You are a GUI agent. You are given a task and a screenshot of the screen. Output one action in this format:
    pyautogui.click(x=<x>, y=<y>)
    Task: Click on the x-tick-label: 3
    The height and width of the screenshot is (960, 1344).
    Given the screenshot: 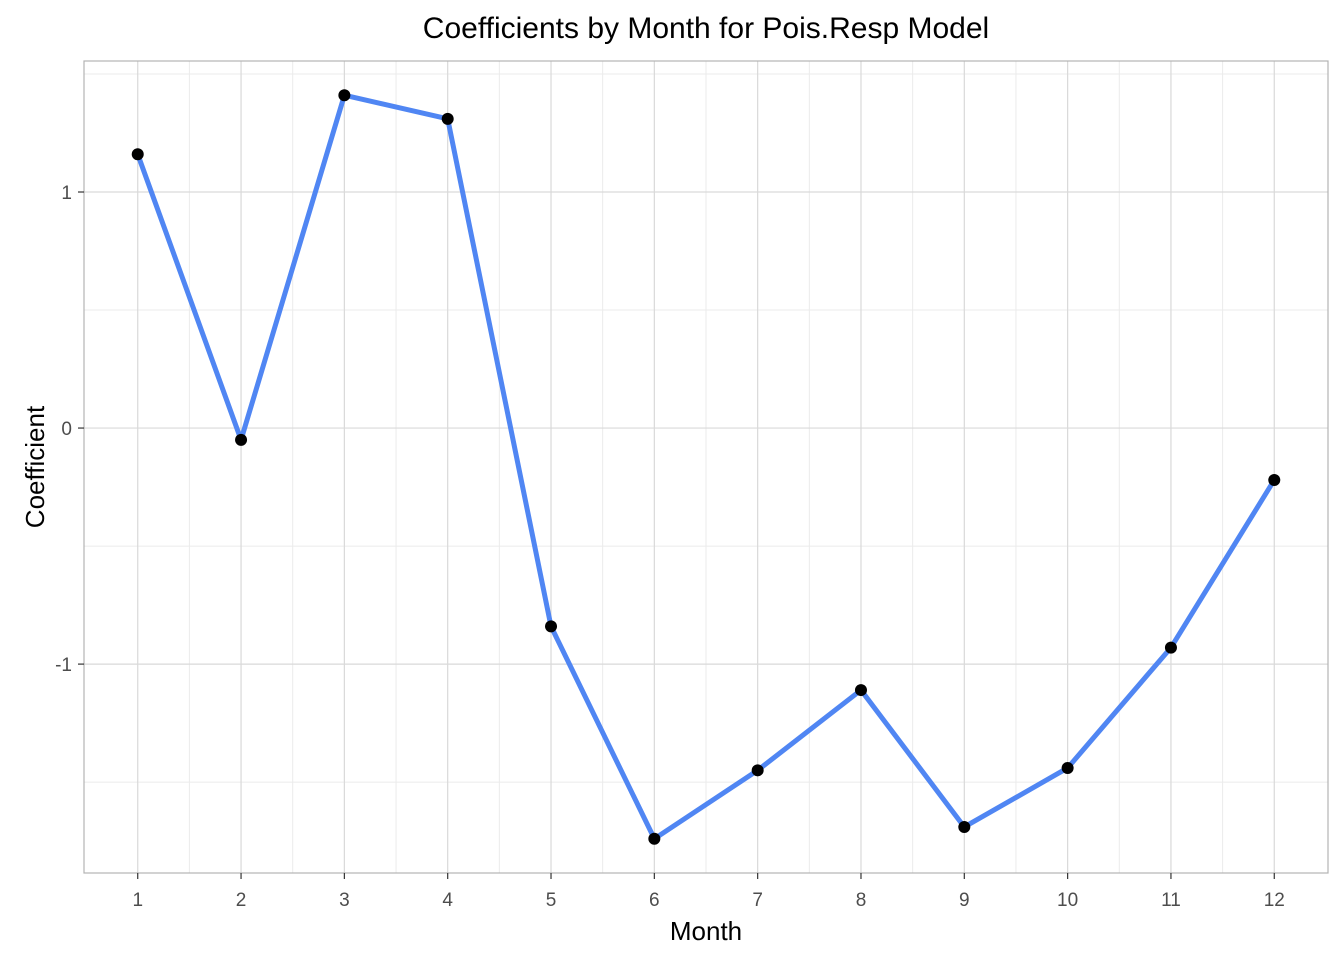 What is the action you would take?
    pyautogui.click(x=344, y=900)
    